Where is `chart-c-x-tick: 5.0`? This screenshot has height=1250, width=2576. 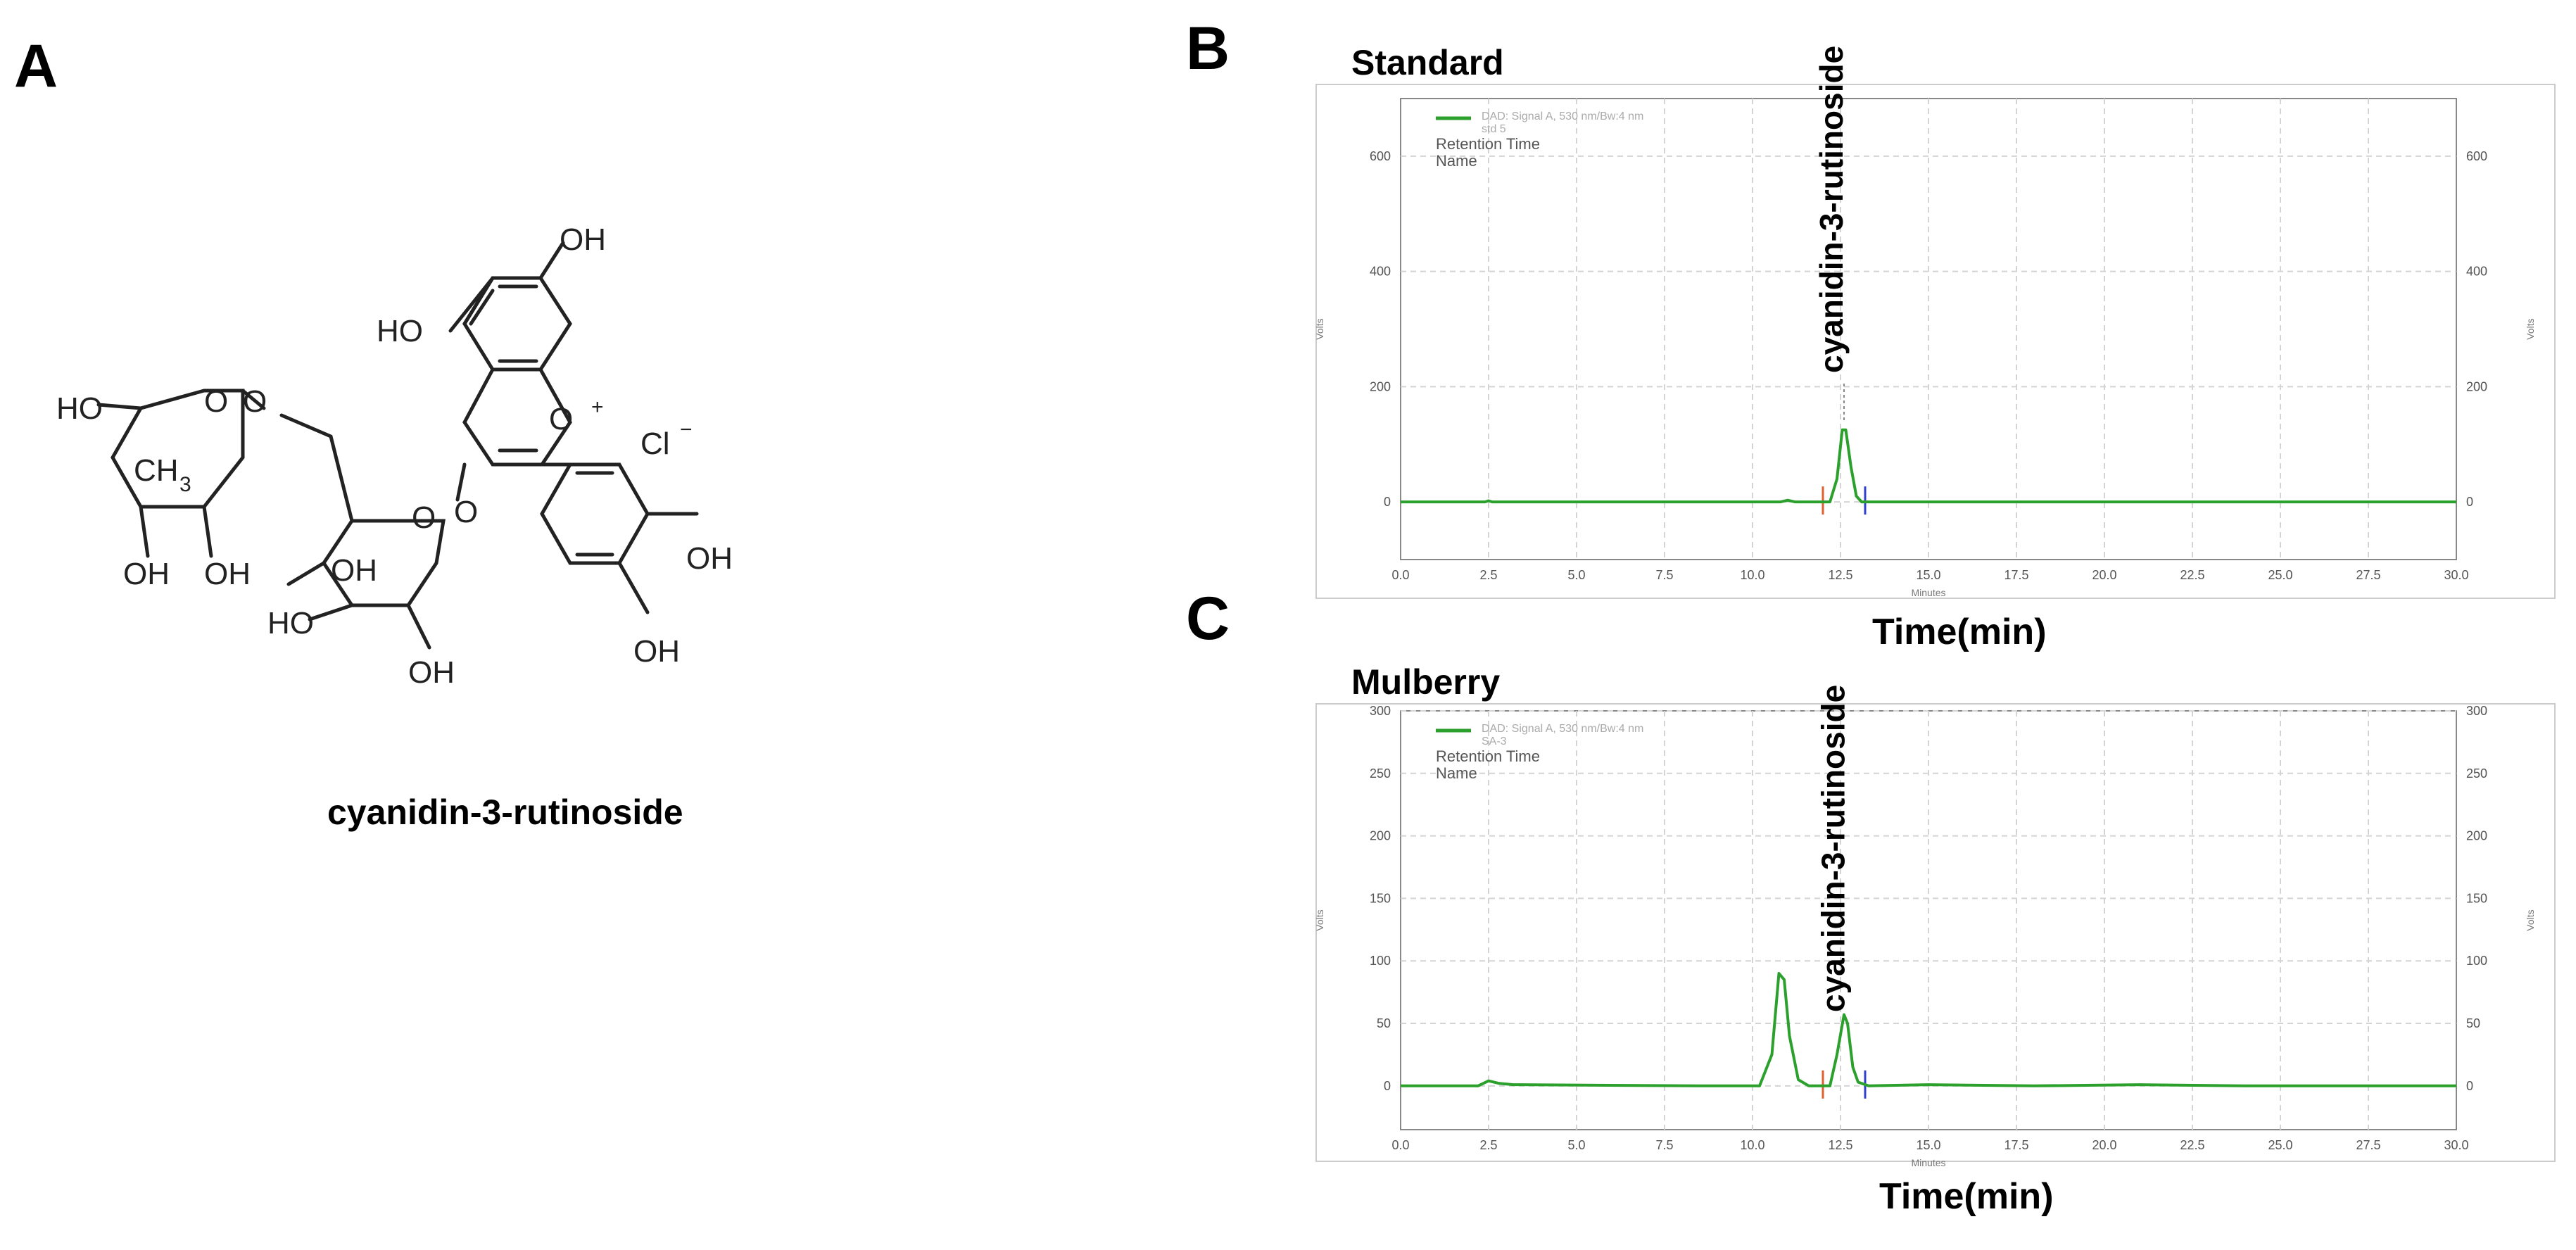 chart-c-x-tick: 5.0 is located at coordinates (1576, 1145).